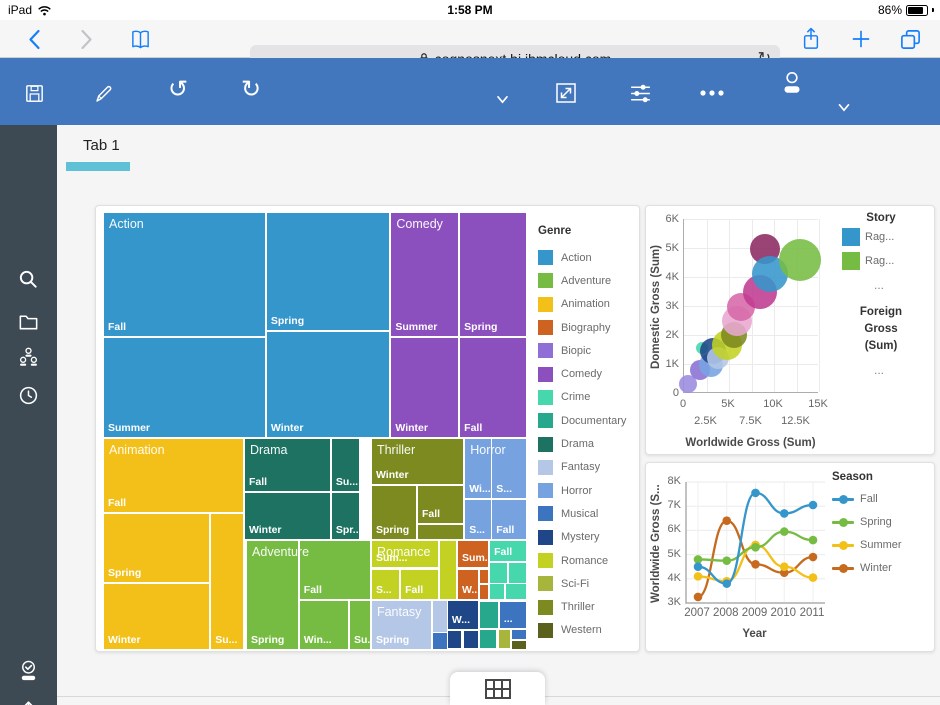 This screenshot has height=705, width=940. What do you see at coordinates (447, 570) in the screenshot?
I see `treemap-cell-romance-cell` at bounding box center [447, 570].